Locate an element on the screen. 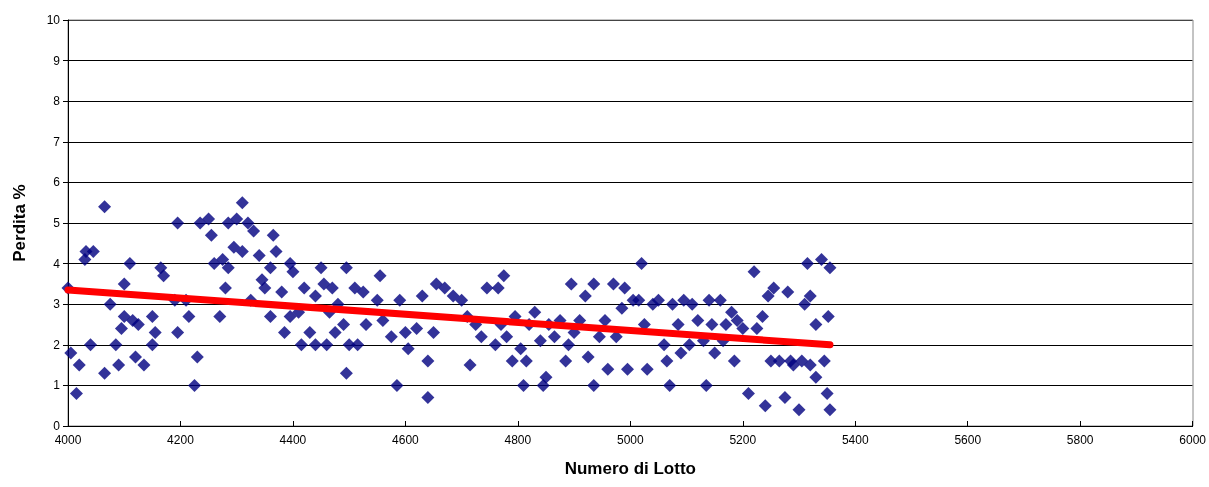 The height and width of the screenshot is (487, 1209). y-tick-label: 10 is located at coordinates (53, 20).